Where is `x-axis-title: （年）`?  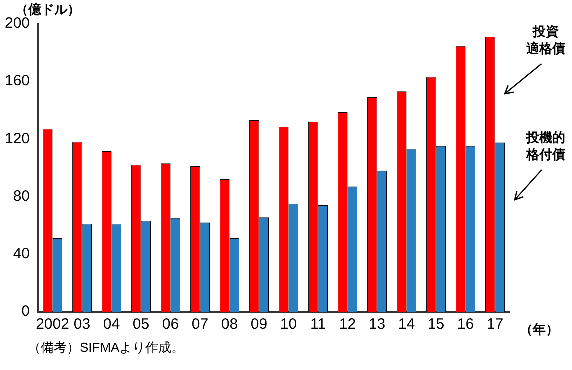 x-axis-title: （年） is located at coordinates (539, 329).